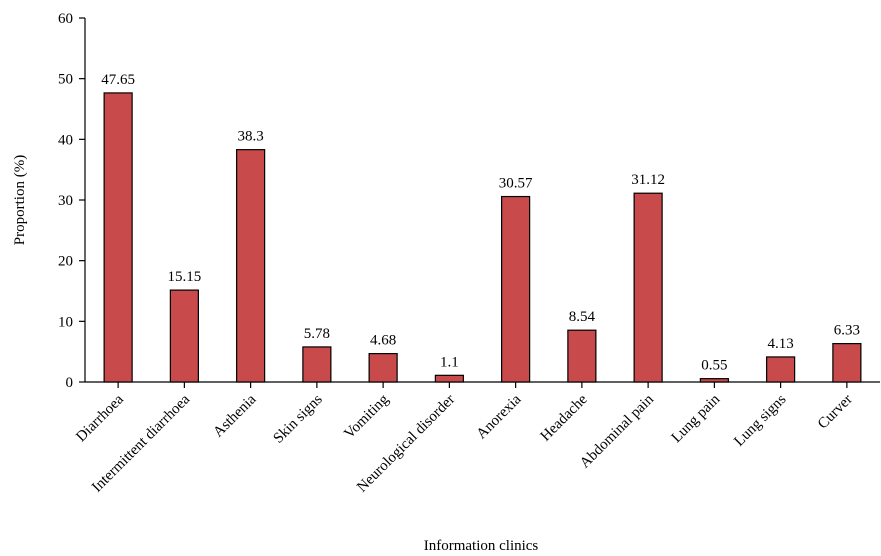 The height and width of the screenshot is (556, 881). What do you see at coordinates (251, 266) in the screenshot?
I see `bar-asthenia` at bounding box center [251, 266].